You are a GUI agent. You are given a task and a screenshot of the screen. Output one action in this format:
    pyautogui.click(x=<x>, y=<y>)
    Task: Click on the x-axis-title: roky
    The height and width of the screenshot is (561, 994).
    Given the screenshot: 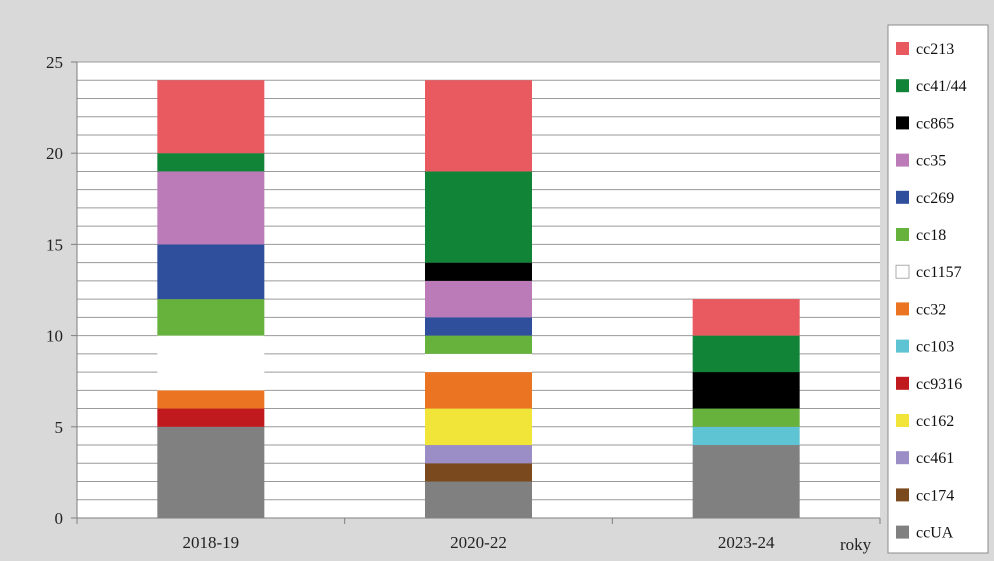 What is the action you would take?
    pyautogui.click(x=856, y=544)
    